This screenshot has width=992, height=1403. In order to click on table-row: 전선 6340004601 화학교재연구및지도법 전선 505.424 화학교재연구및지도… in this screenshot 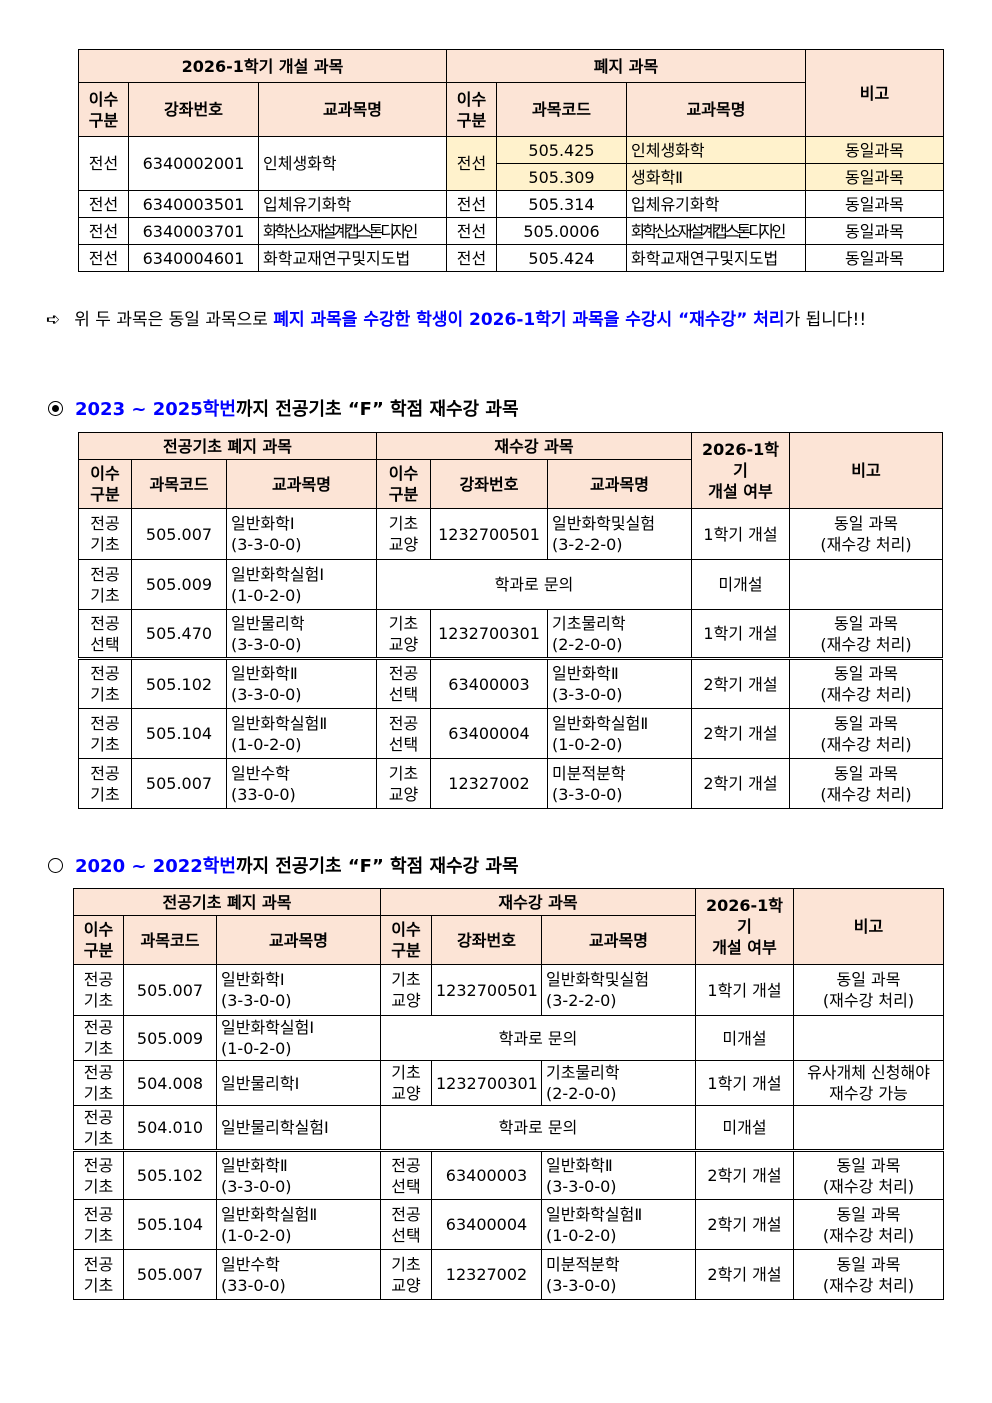, I will do `click(511, 258)`.